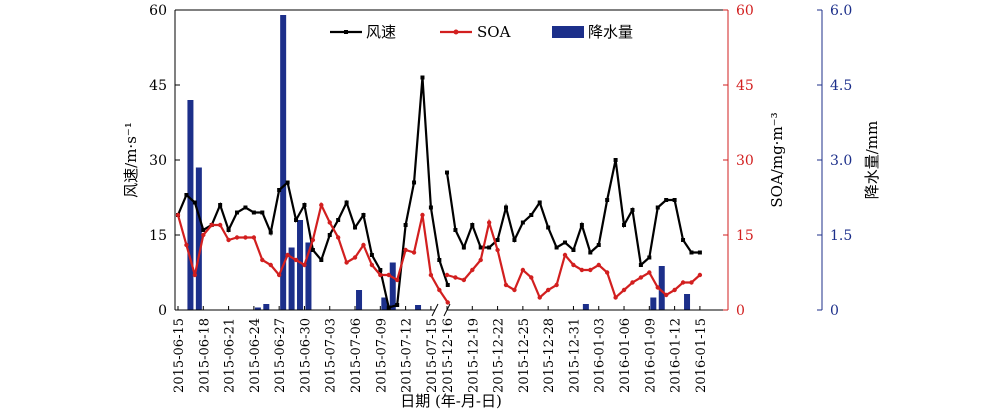  Describe the element at coordinates (549, 355) in the screenshot. I see `x-tick-label: 2015-12-28` at that location.